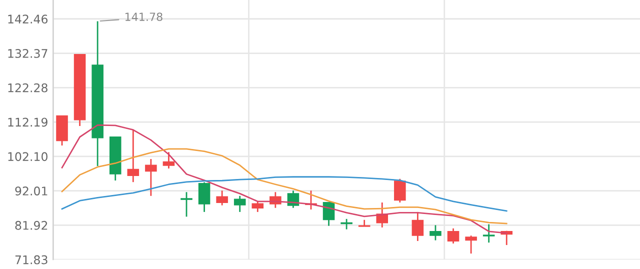 This screenshot has height=269, width=640. Describe the element at coordinates (31, 225) in the screenshot. I see `y-tick-label: 81.92` at that location.